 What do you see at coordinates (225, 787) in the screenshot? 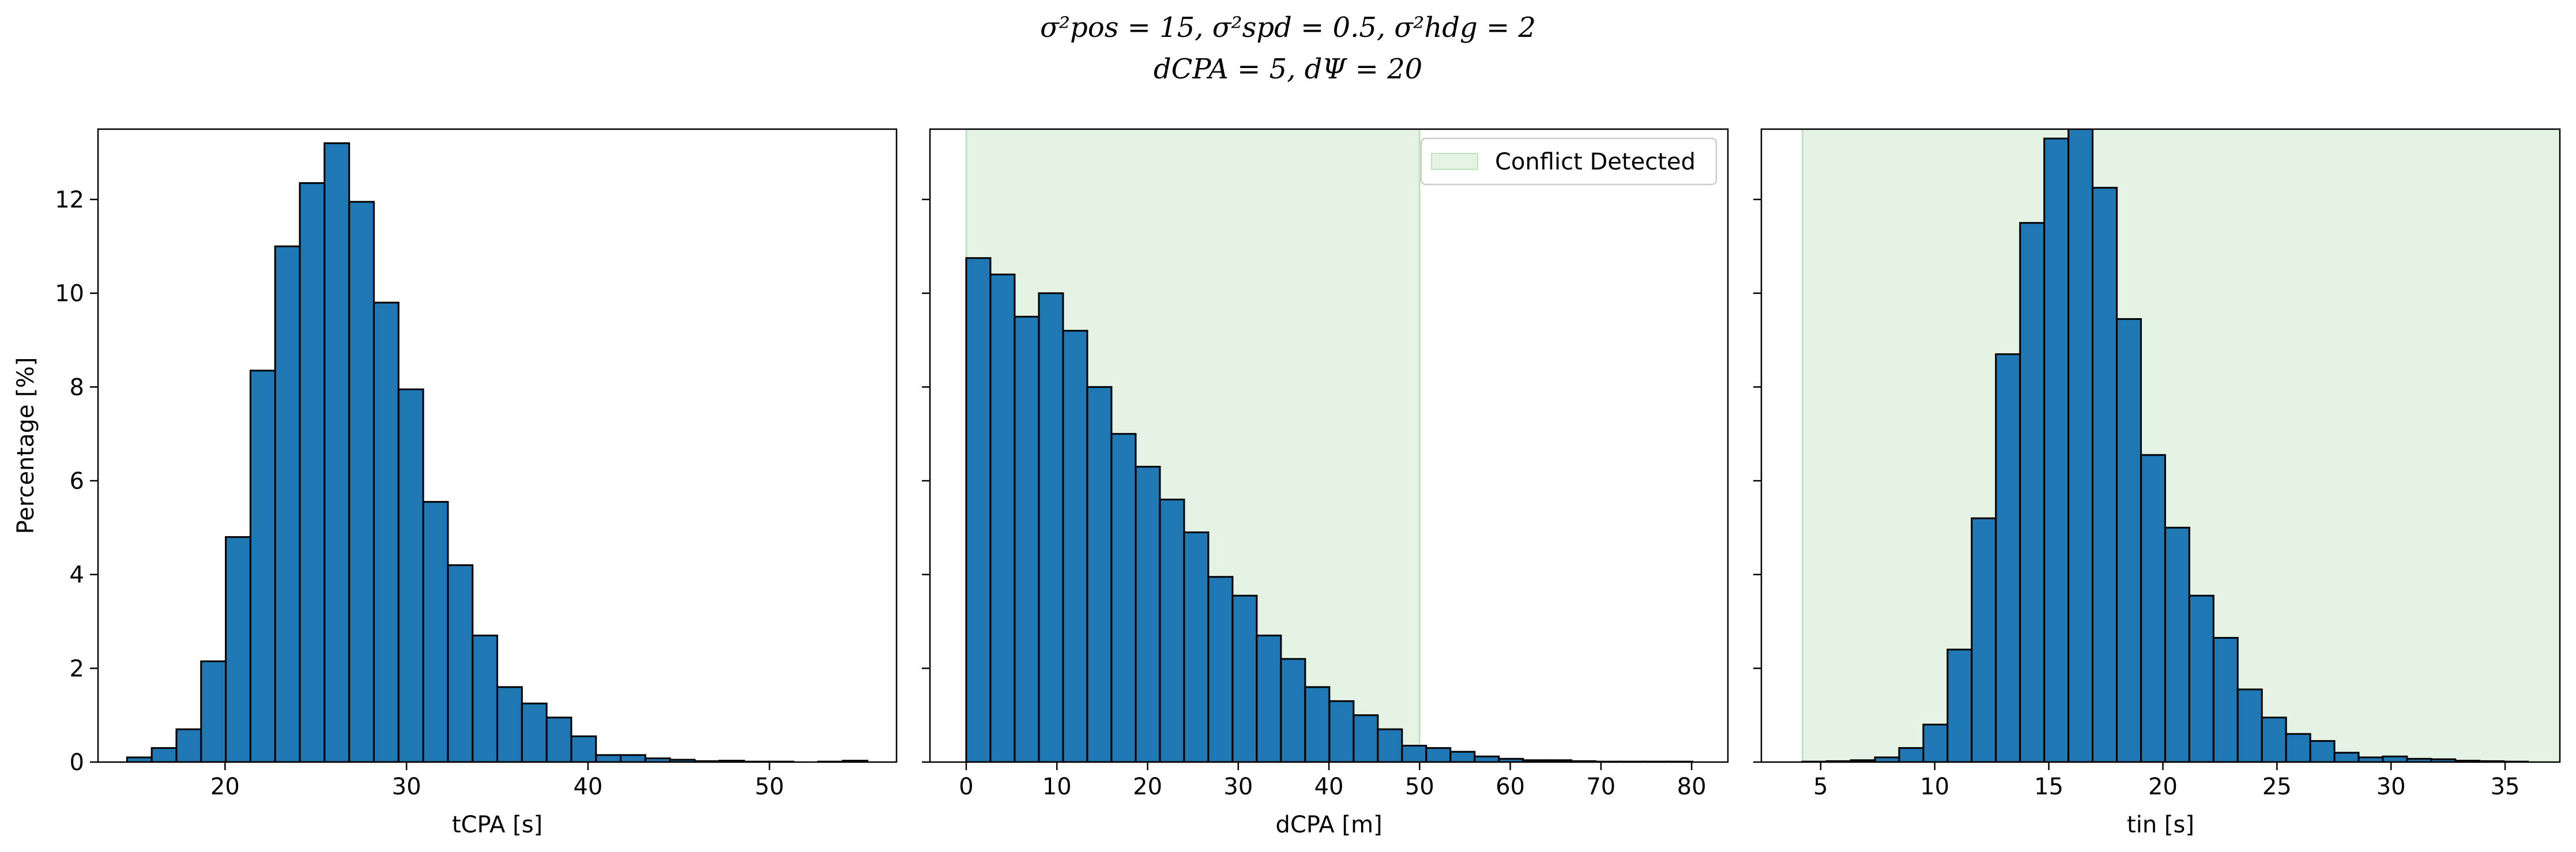
I see `panel-1-x-tick-label: 20` at bounding box center [225, 787].